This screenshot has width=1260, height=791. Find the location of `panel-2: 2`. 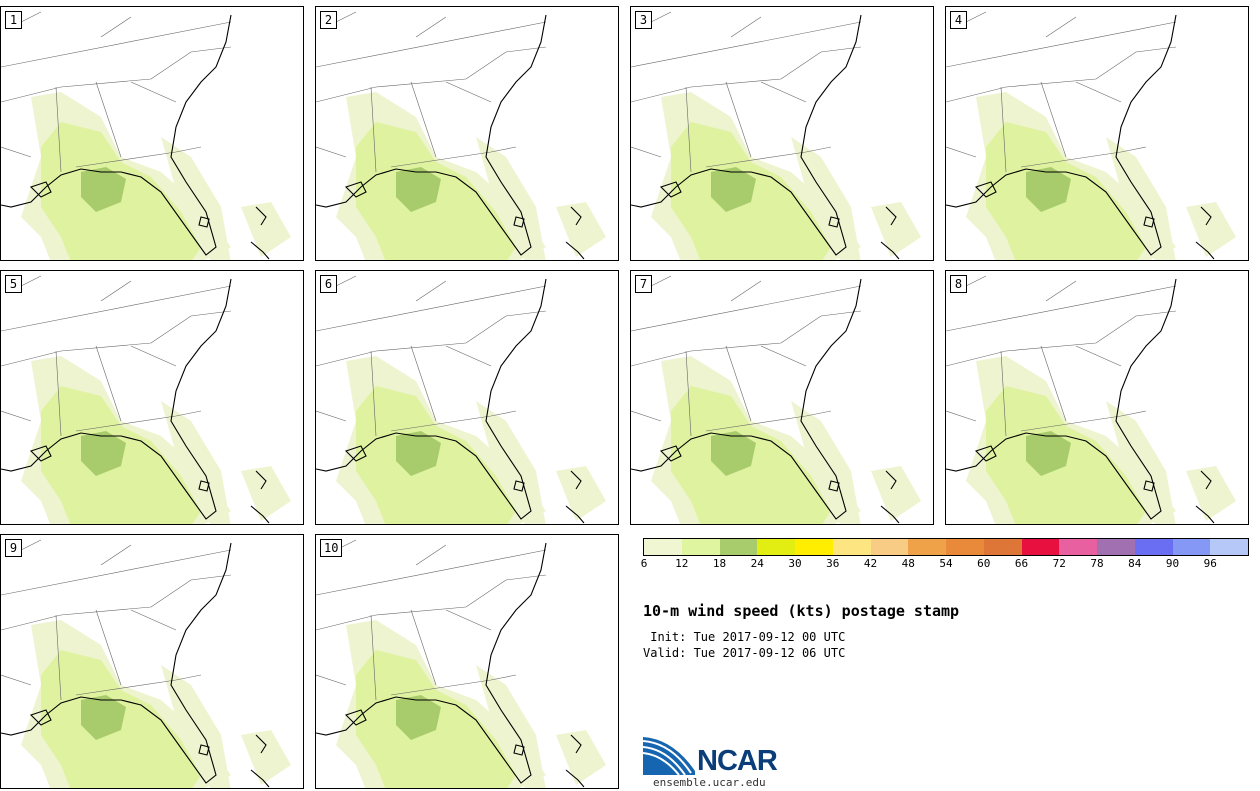

panel-2: 2 is located at coordinates (467, 133).